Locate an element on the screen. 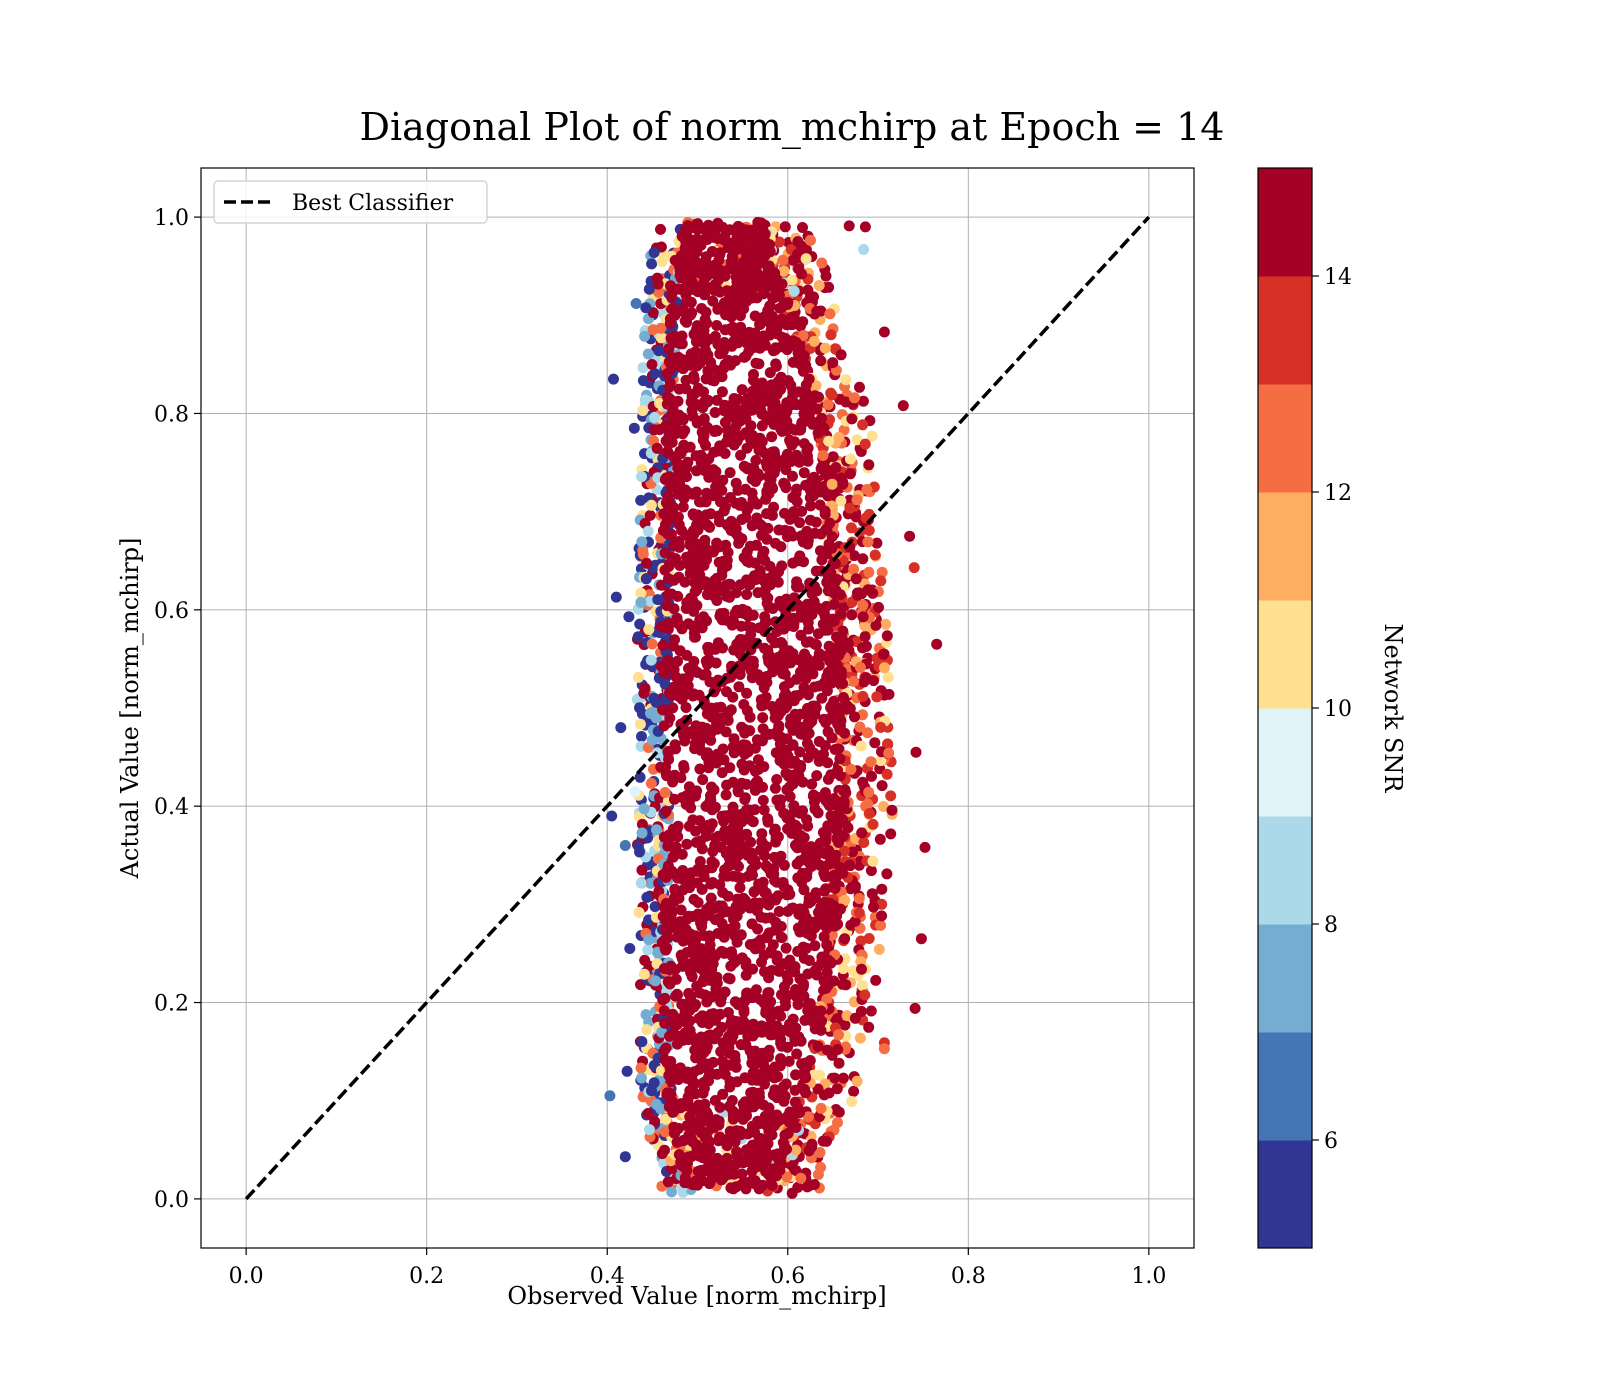 This screenshot has width=1600, height=1400. colorbar is located at coordinates (1285, 708).